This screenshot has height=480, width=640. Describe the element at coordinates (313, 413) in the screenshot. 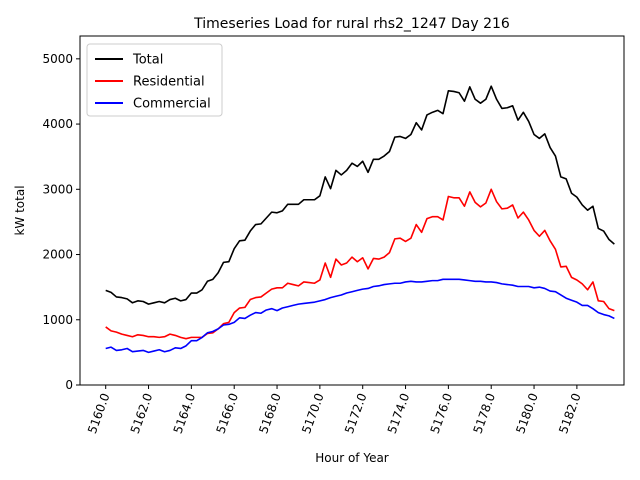

I see `x-tick-label: 5170.0` at that location.